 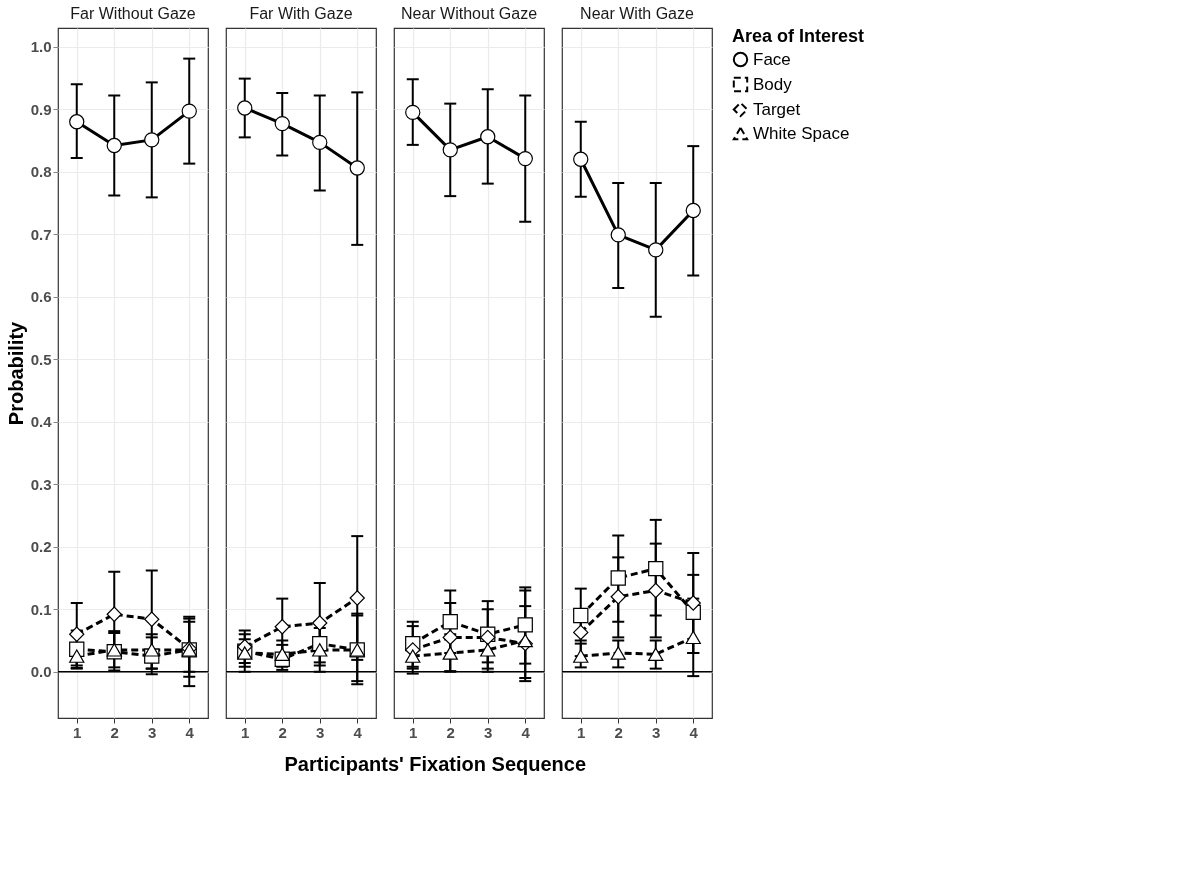 I want to click on chart-title: Near With Gaze, so click(x=637, y=13).